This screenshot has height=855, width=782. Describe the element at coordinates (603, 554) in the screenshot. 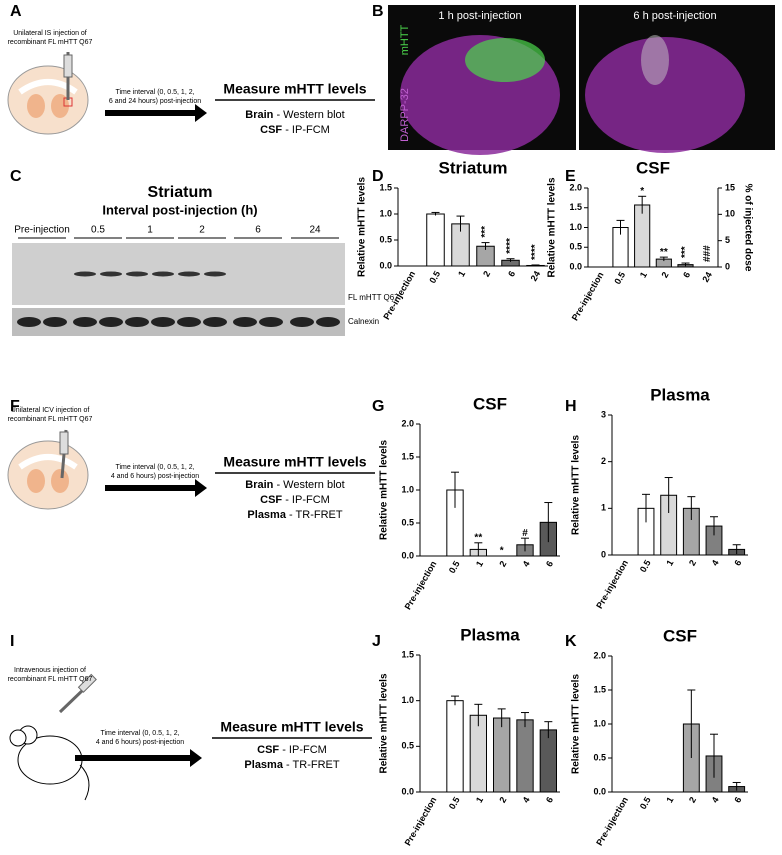

I see `y-tick-label: 0` at that location.